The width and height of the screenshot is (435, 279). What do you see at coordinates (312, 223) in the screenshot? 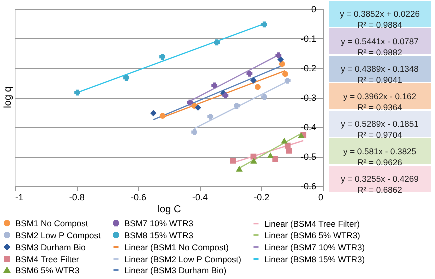
I see `legend-label: Linear (BSM4 Tree Filter)` at bounding box center [312, 223].